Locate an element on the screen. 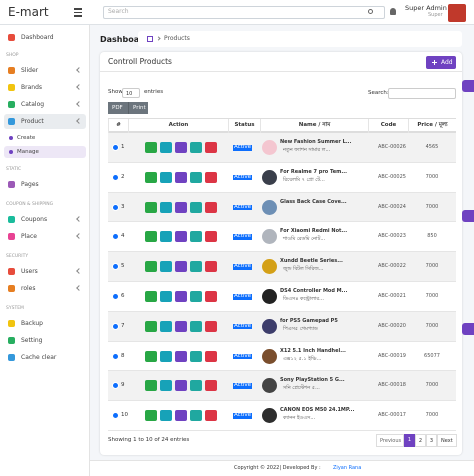 This screenshot has width=474, height=476. page-next-label: Next is located at coordinates (447, 440).